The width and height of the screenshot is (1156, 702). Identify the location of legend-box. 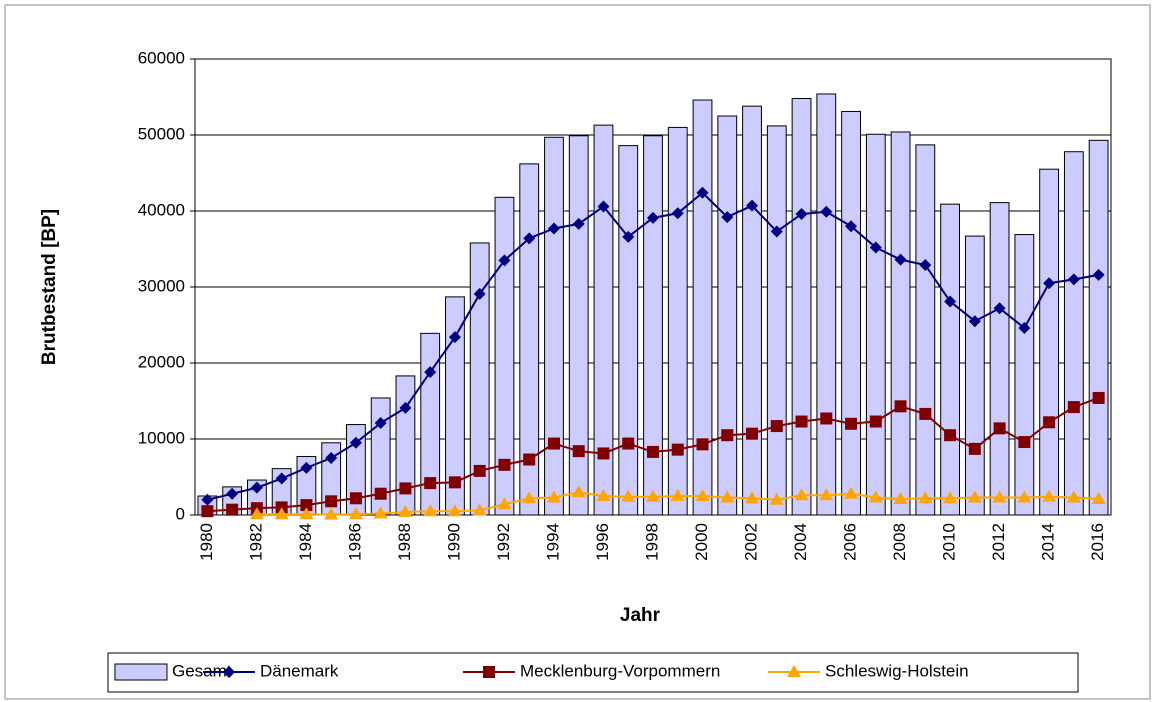
(593, 672).